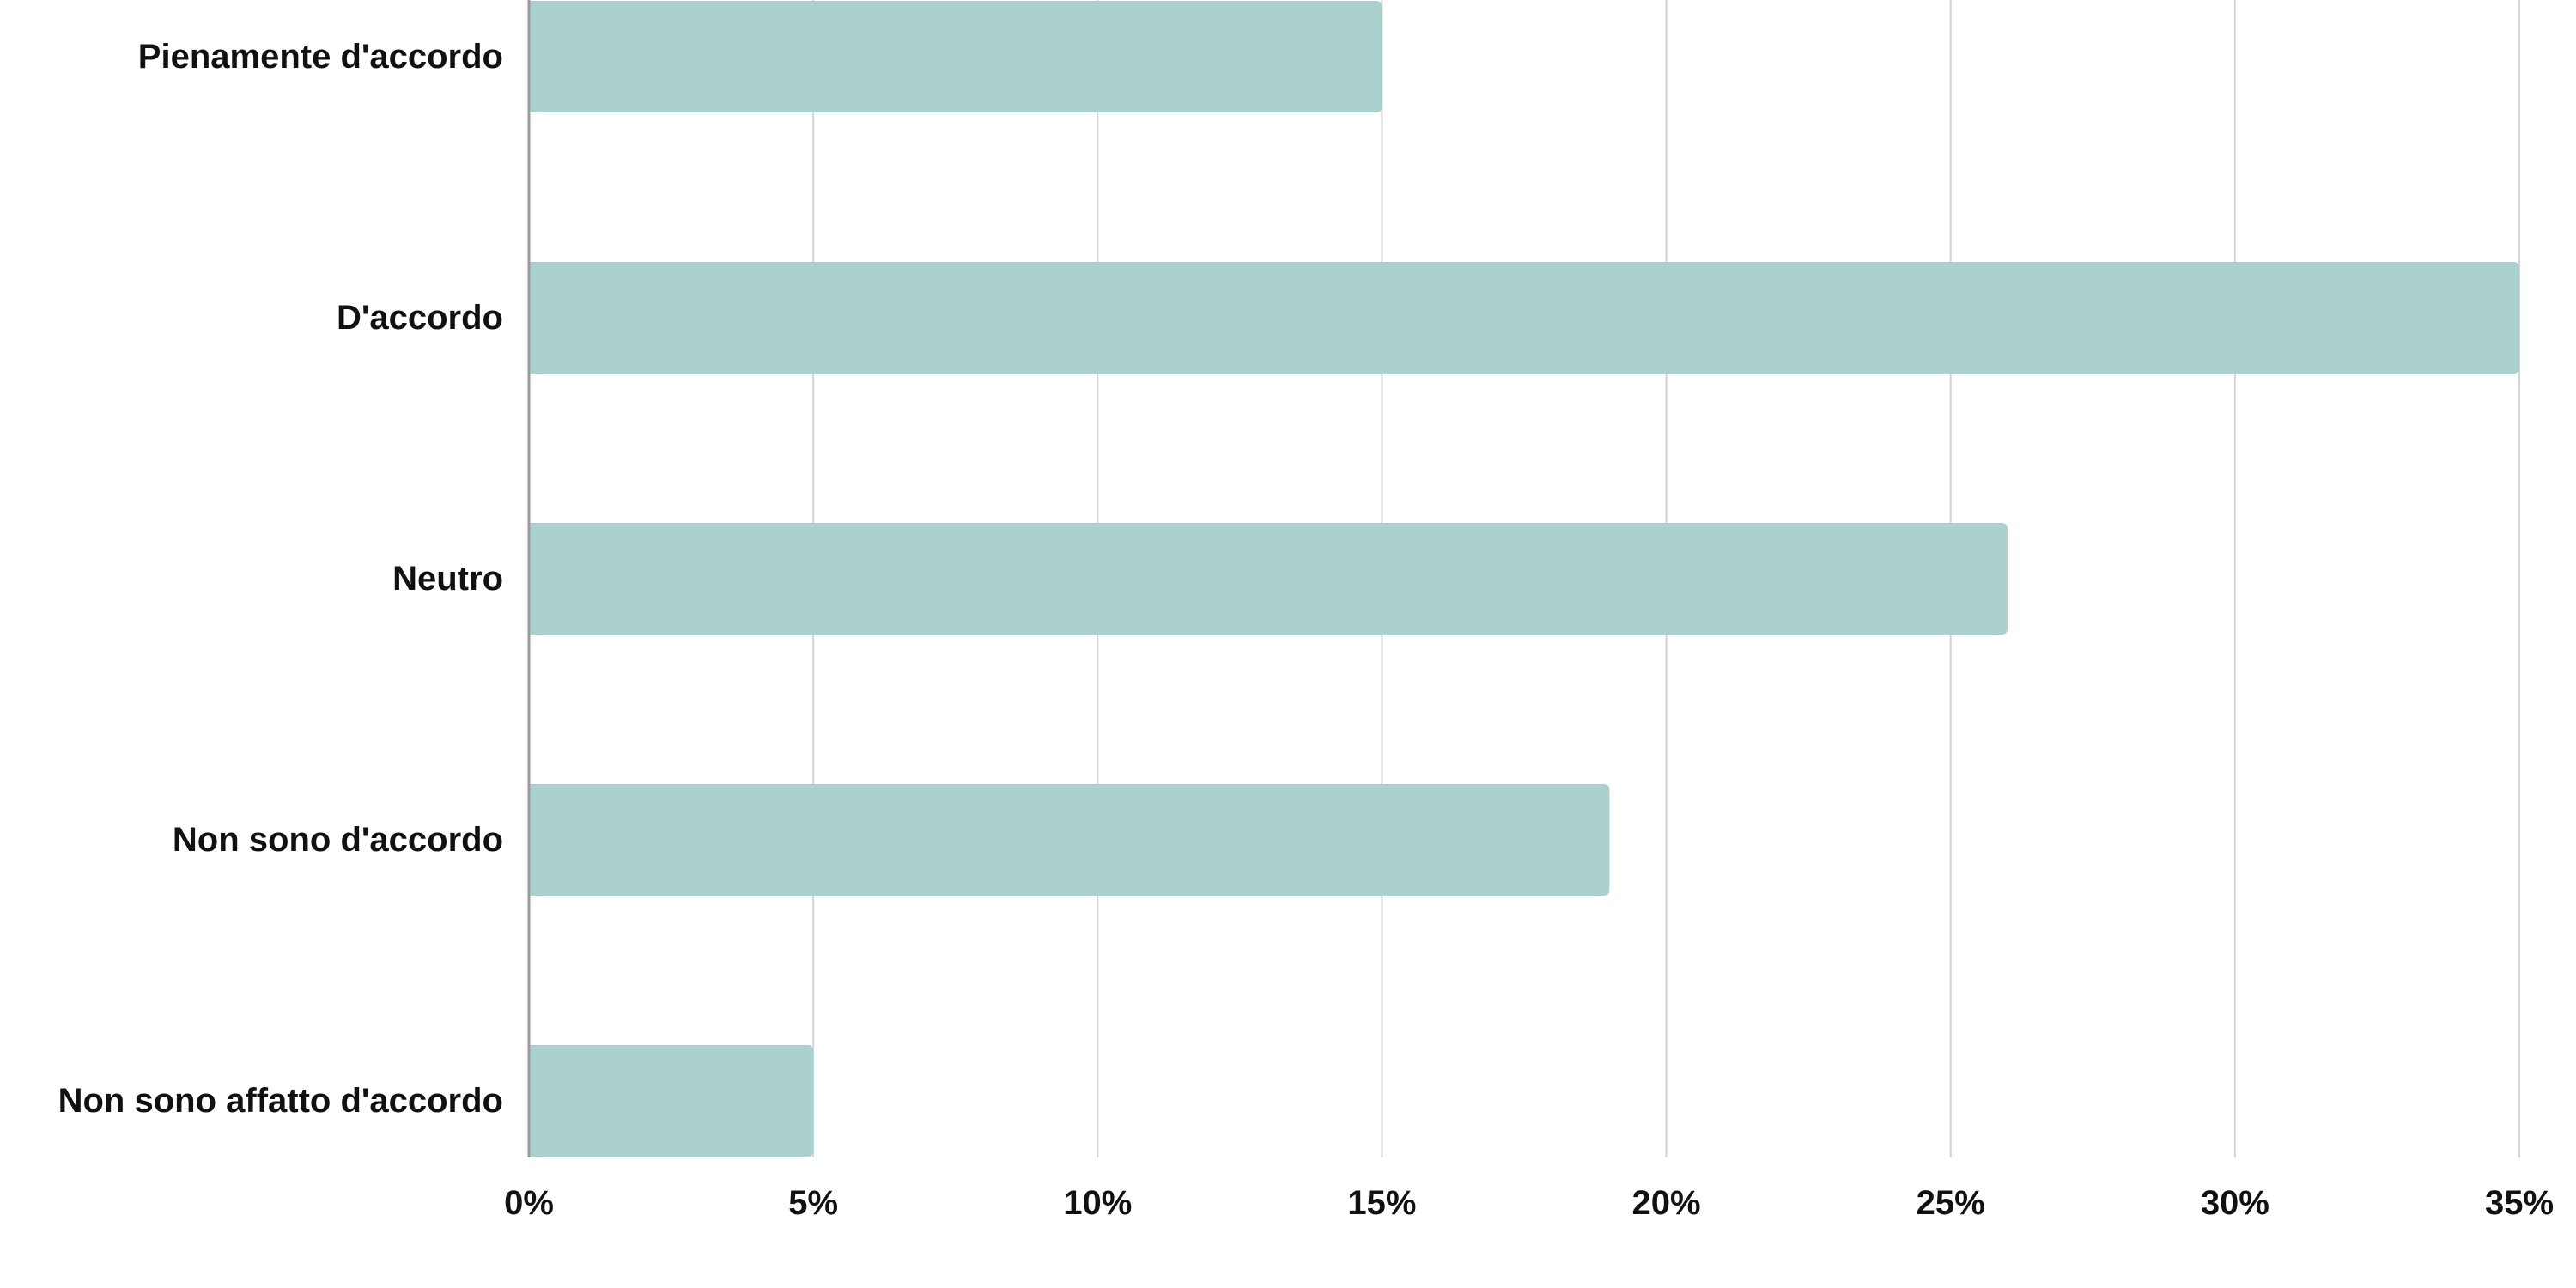 The image size is (2576, 1288). I want to click on category-label: D'accordo, so click(420, 318).